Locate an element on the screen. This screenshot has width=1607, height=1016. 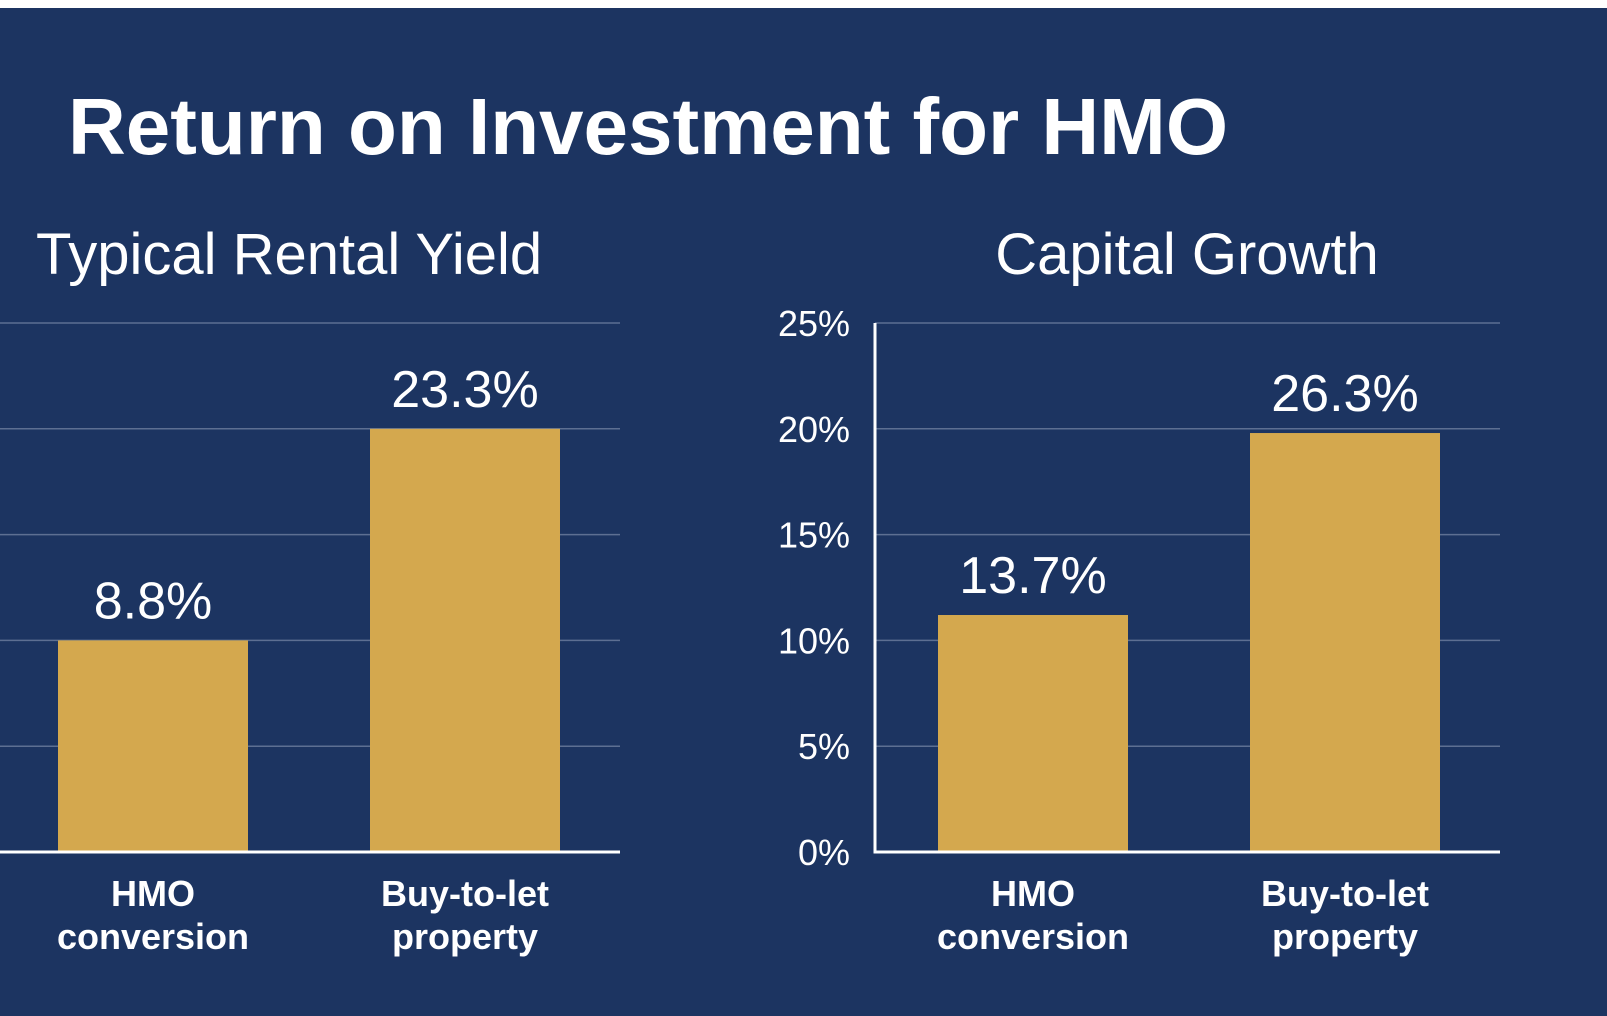
y-tick-label: 25% is located at coordinates (814, 323).